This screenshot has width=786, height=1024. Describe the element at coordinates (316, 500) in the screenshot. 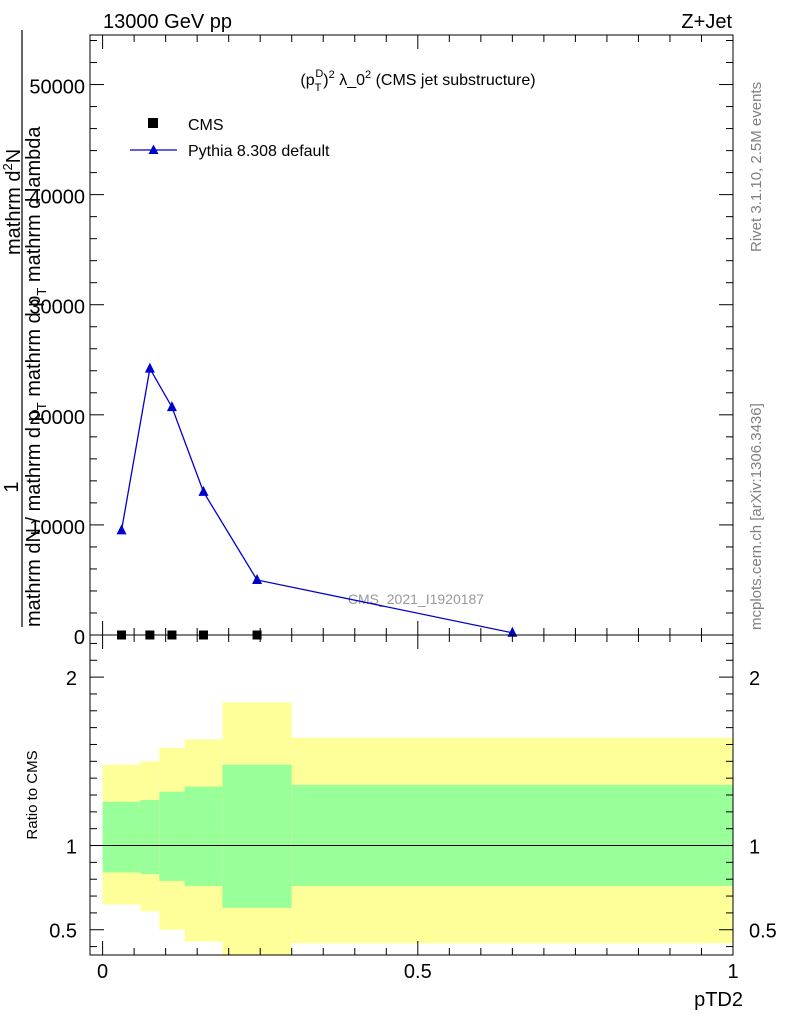

I see `pythia-series-line` at that location.